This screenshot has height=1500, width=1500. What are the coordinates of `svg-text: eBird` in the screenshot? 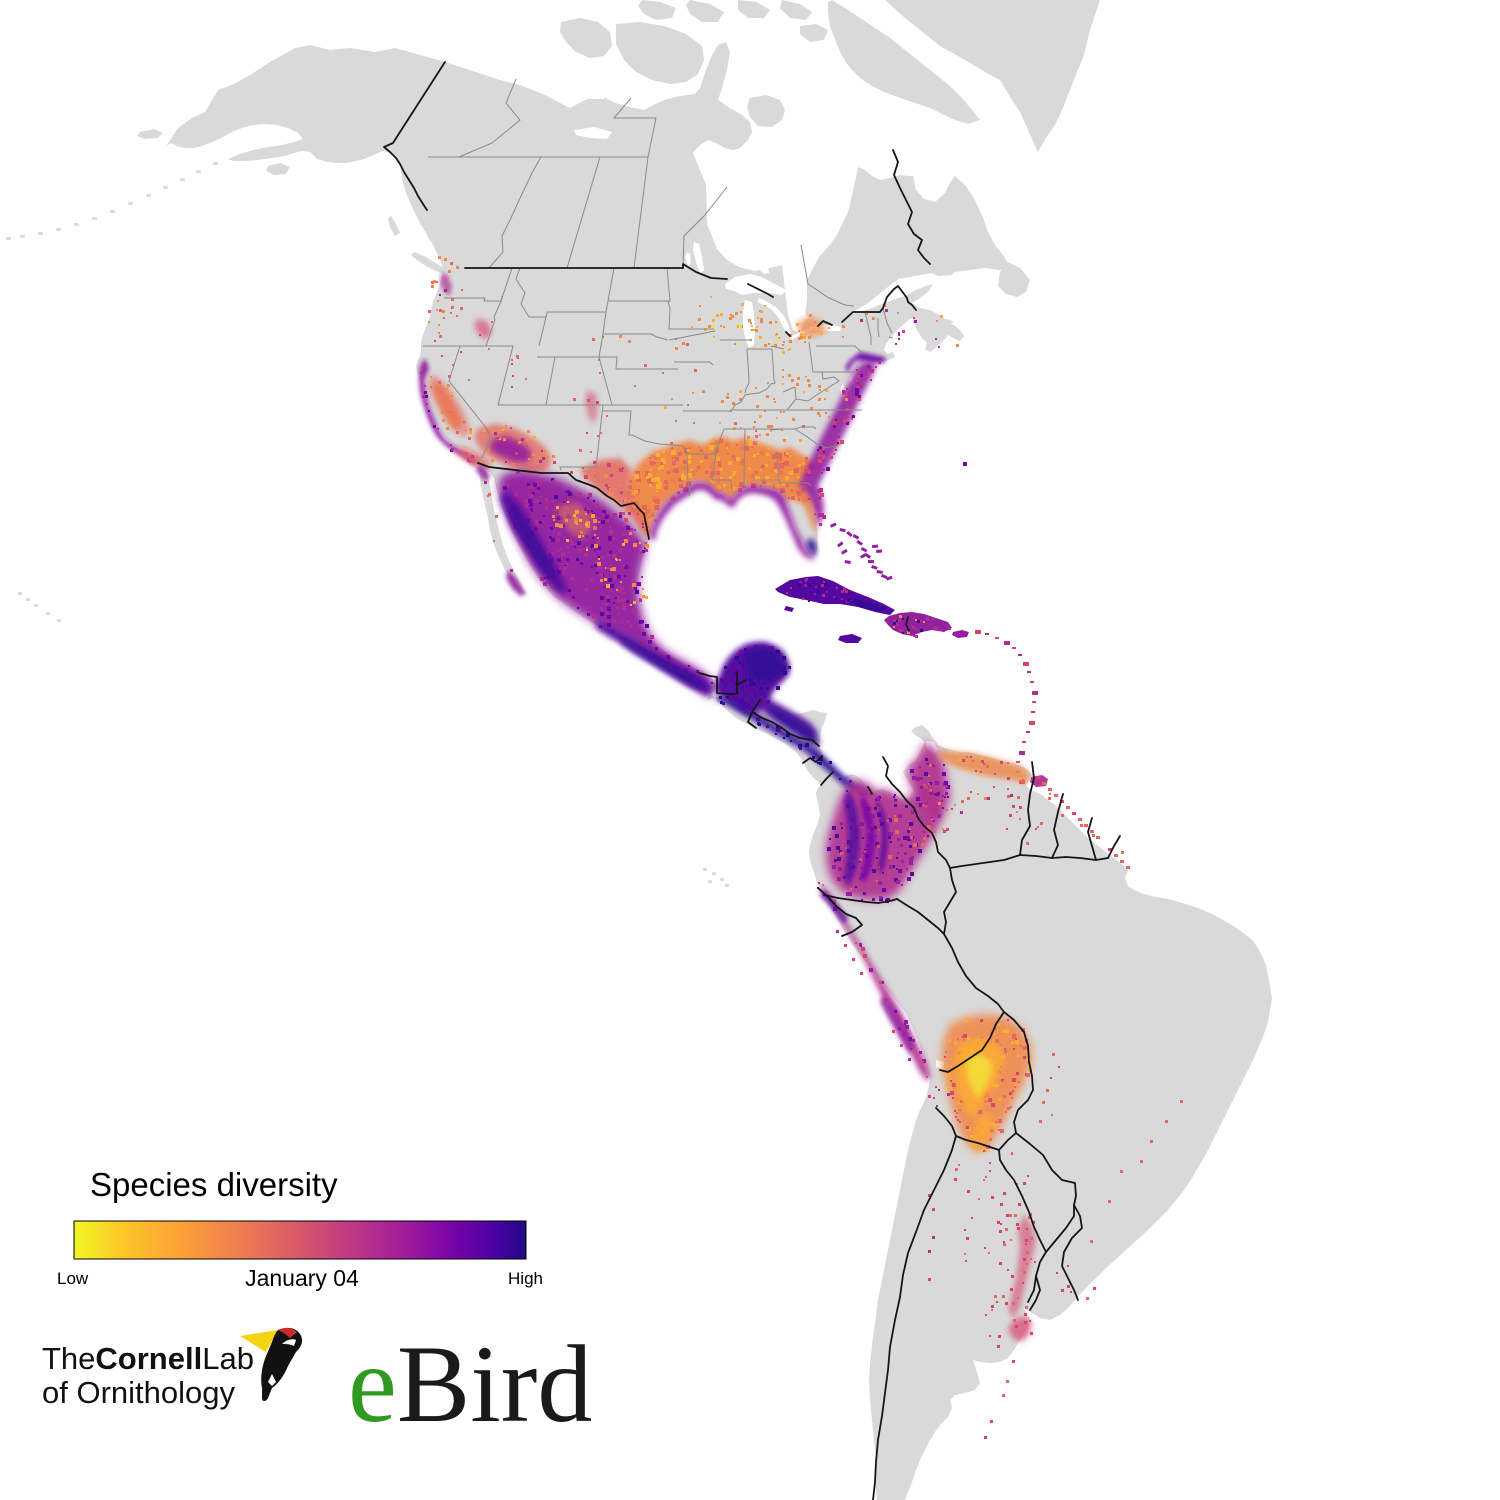 It's located at (470, 1384).